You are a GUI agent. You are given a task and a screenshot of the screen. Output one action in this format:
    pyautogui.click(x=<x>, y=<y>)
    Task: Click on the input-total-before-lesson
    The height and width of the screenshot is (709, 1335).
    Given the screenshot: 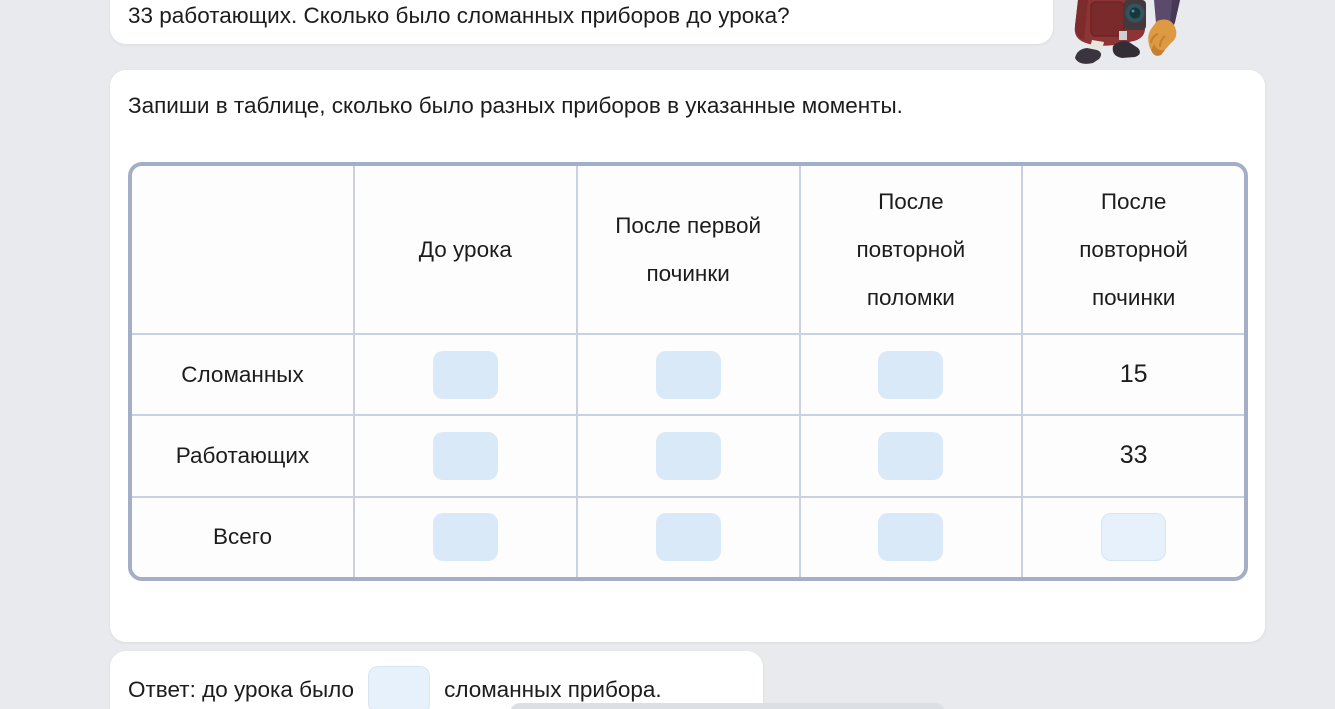 What is the action you would take?
    pyautogui.click(x=465, y=537)
    